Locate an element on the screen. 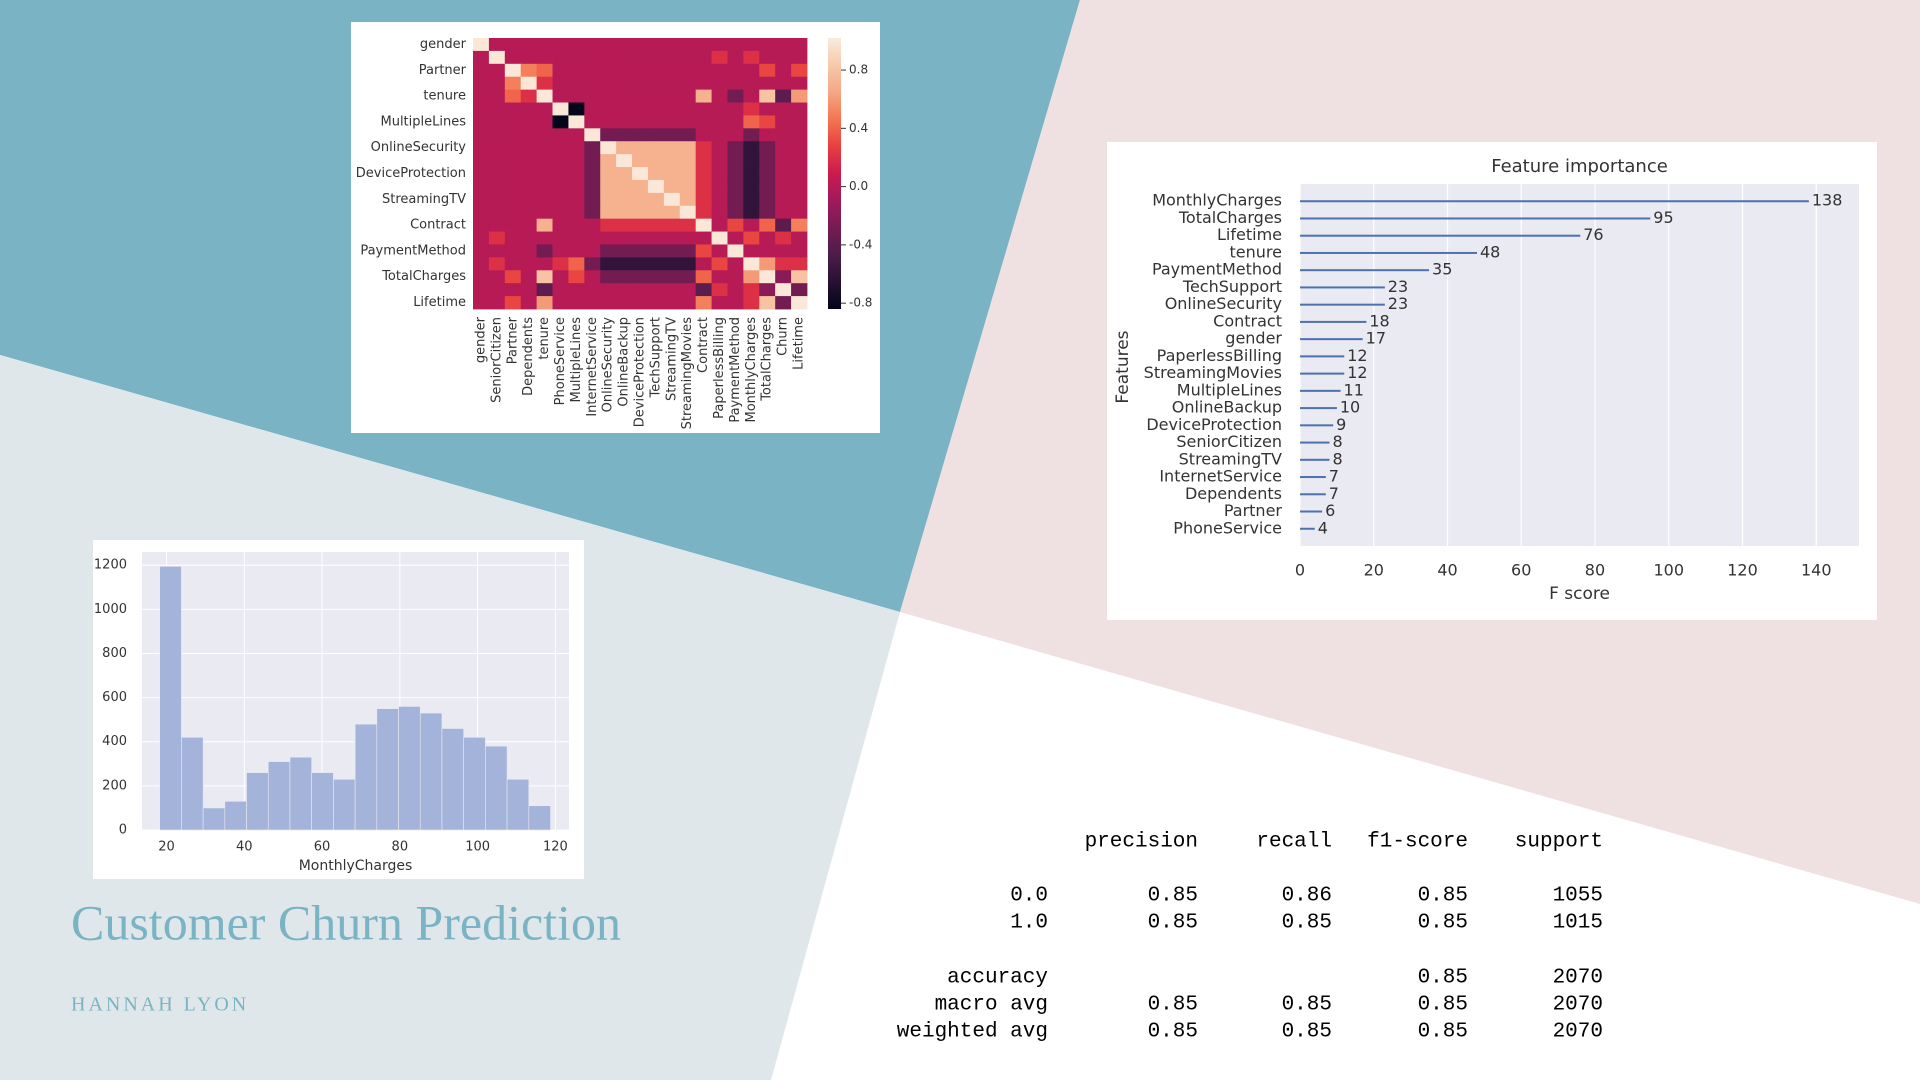  table-cell: 2070 is located at coordinates (1578, 978).